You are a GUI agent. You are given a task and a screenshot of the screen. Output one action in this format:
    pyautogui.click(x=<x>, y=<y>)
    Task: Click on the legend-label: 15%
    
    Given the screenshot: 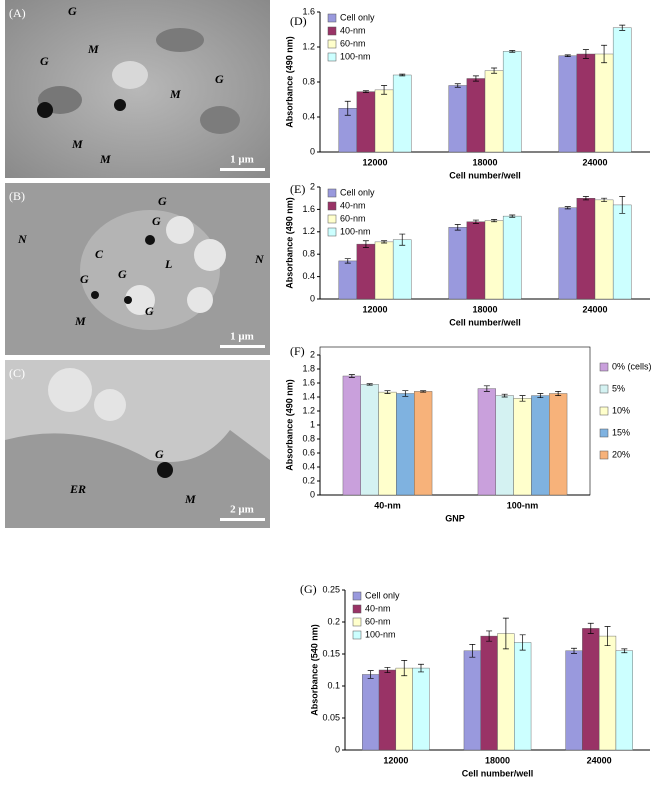 What is the action you would take?
    pyautogui.click(x=621, y=432)
    